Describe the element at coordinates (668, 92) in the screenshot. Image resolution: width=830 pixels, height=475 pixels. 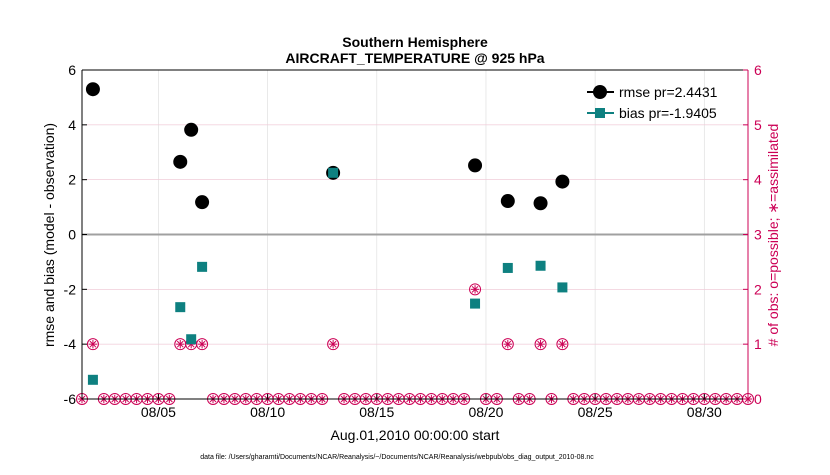
I see `legend-rmse-label: rmse pr=2.4431` at that location.